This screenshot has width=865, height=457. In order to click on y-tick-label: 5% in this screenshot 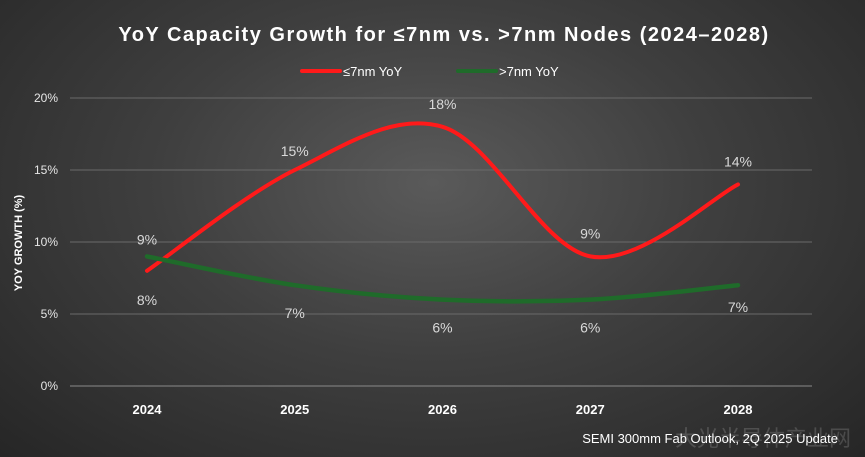, I will do `click(50, 314)`.